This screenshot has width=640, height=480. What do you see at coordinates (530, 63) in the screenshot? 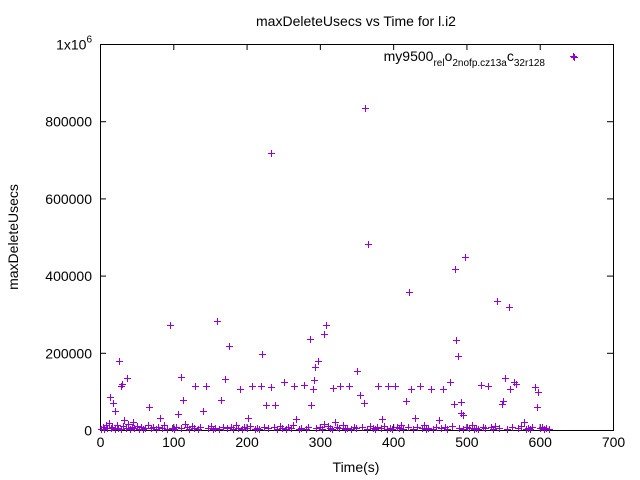
I see `legend-label-part: 32r128` at bounding box center [530, 63].